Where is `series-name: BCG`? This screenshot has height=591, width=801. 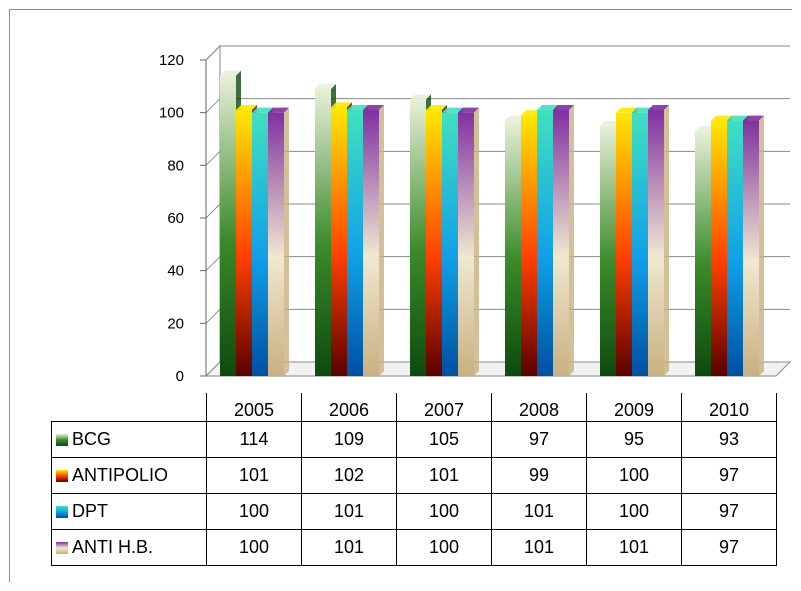
series-name: BCG is located at coordinates (92, 438).